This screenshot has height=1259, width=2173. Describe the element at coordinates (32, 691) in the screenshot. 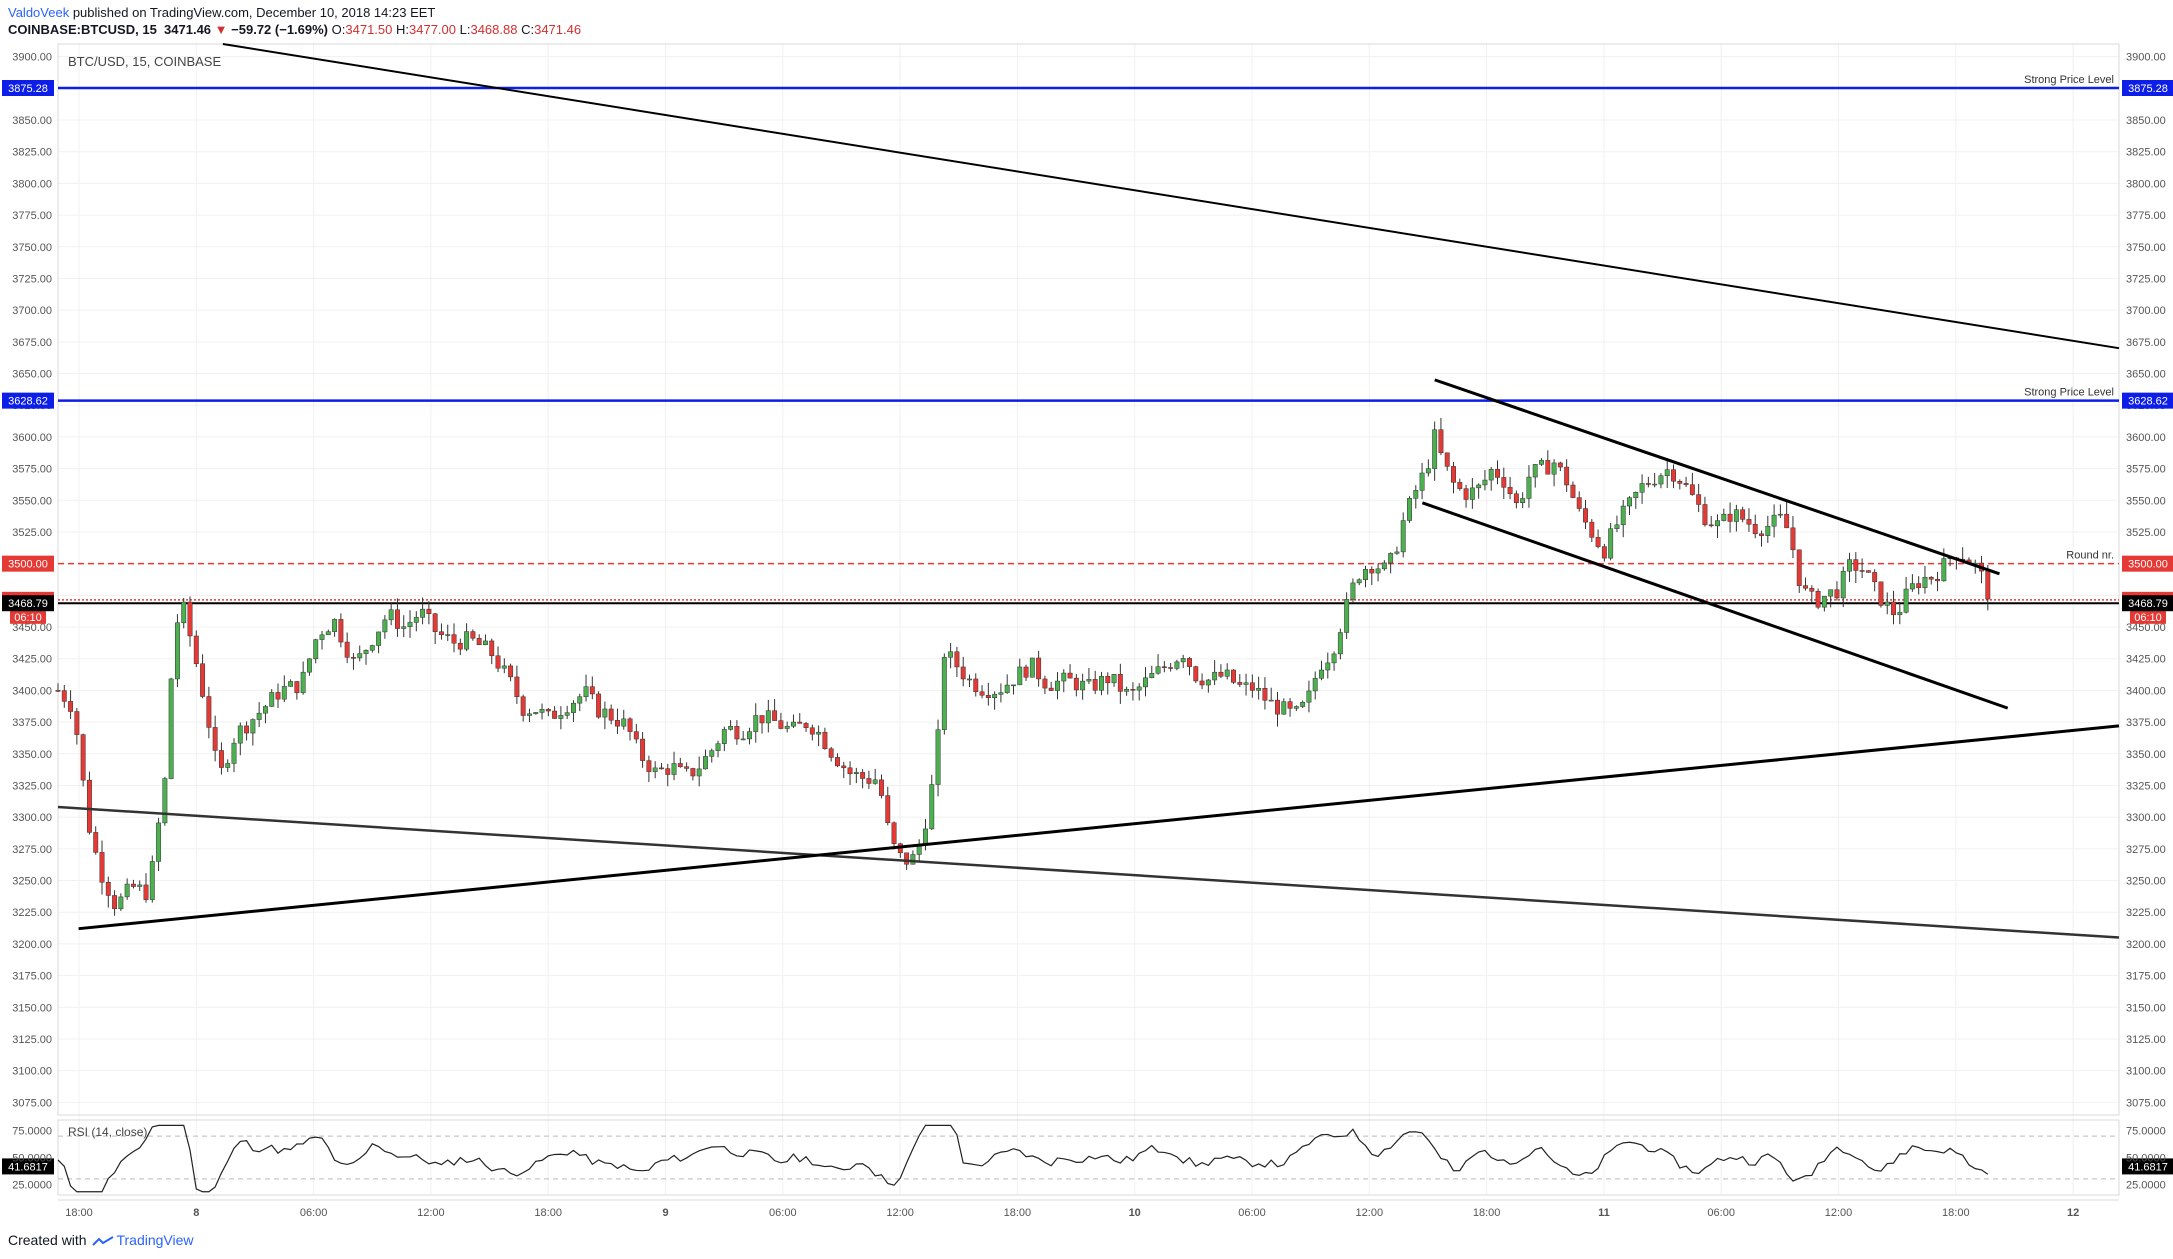

I see `price-tick-label-left: 3400.00` at that location.